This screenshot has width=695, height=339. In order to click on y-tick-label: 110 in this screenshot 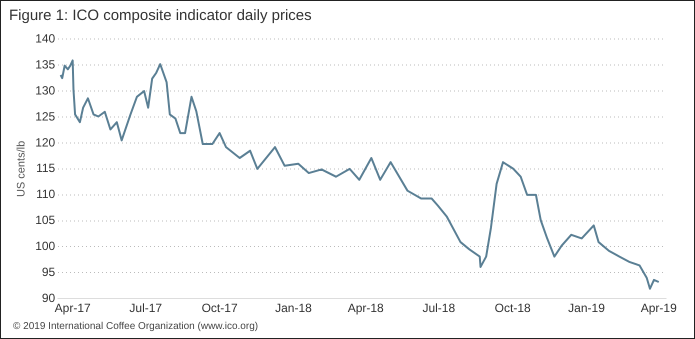, I will do `click(46, 194)`.